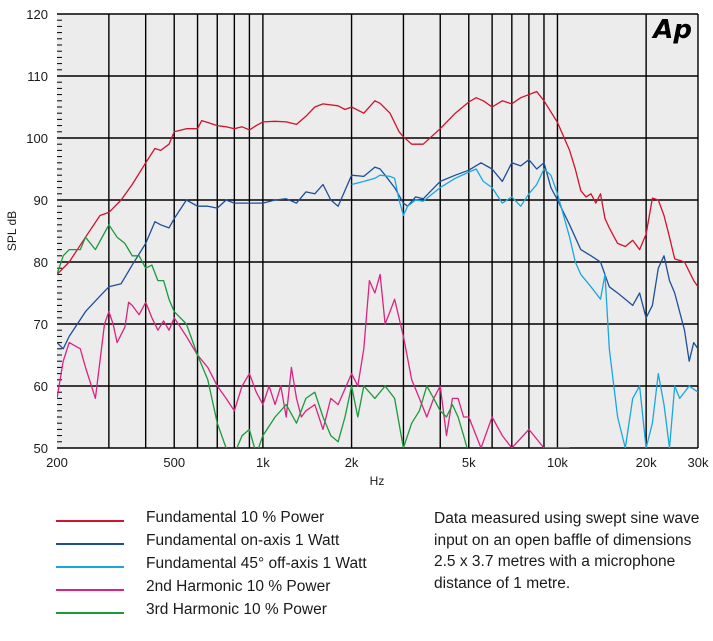 The image size is (713, 641). Describe the element at coordinates (41, 200) in the screenshot. I see `y-tick-label: 90` at that location.